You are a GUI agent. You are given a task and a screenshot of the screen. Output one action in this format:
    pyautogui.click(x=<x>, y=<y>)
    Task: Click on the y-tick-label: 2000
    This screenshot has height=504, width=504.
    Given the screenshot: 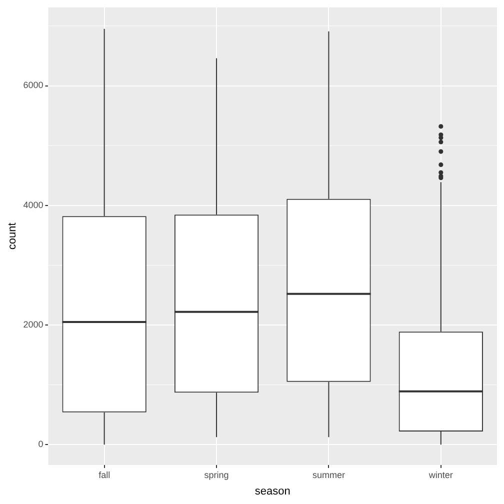 What is the action you would take?
    pyautogui.click(x=33, y=325)
    